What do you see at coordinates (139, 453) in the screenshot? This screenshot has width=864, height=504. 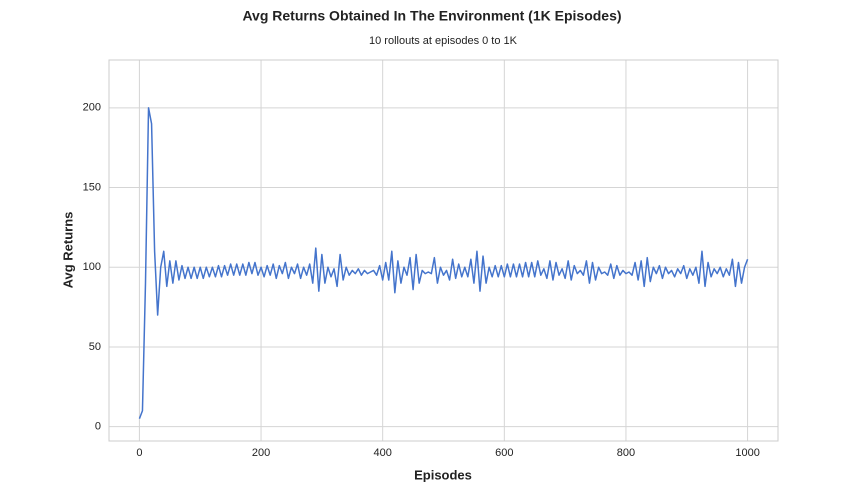 I see `x-tick-label: 0` at bounding box center [139, 453].